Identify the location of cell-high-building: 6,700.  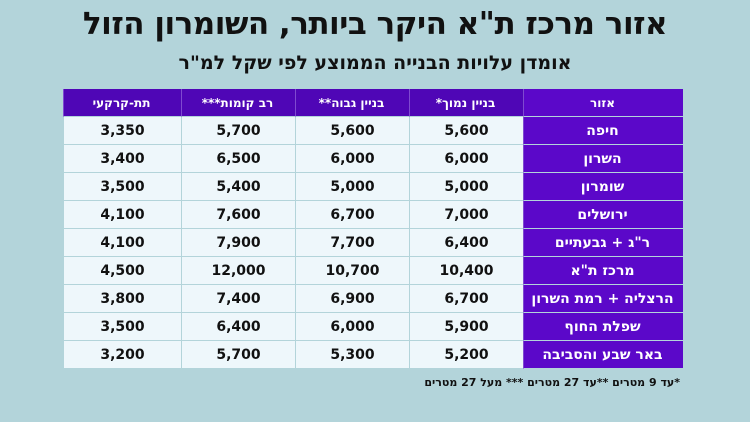
(352, 215).